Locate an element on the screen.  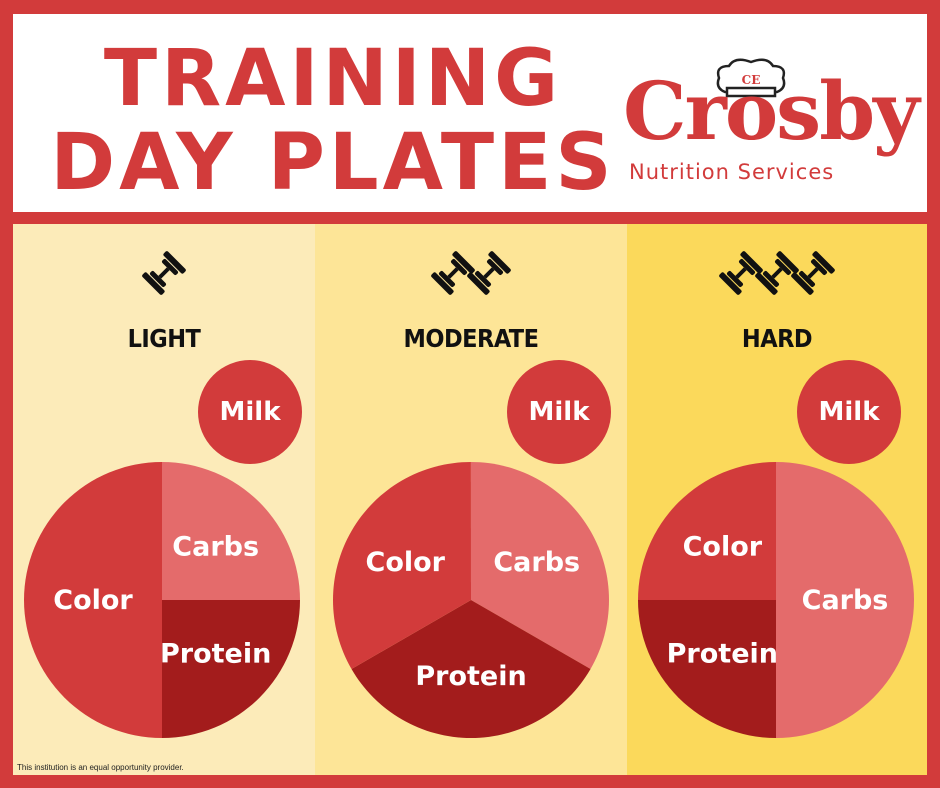
title-line-1: TRAINING is located at coordinates (333, 79).